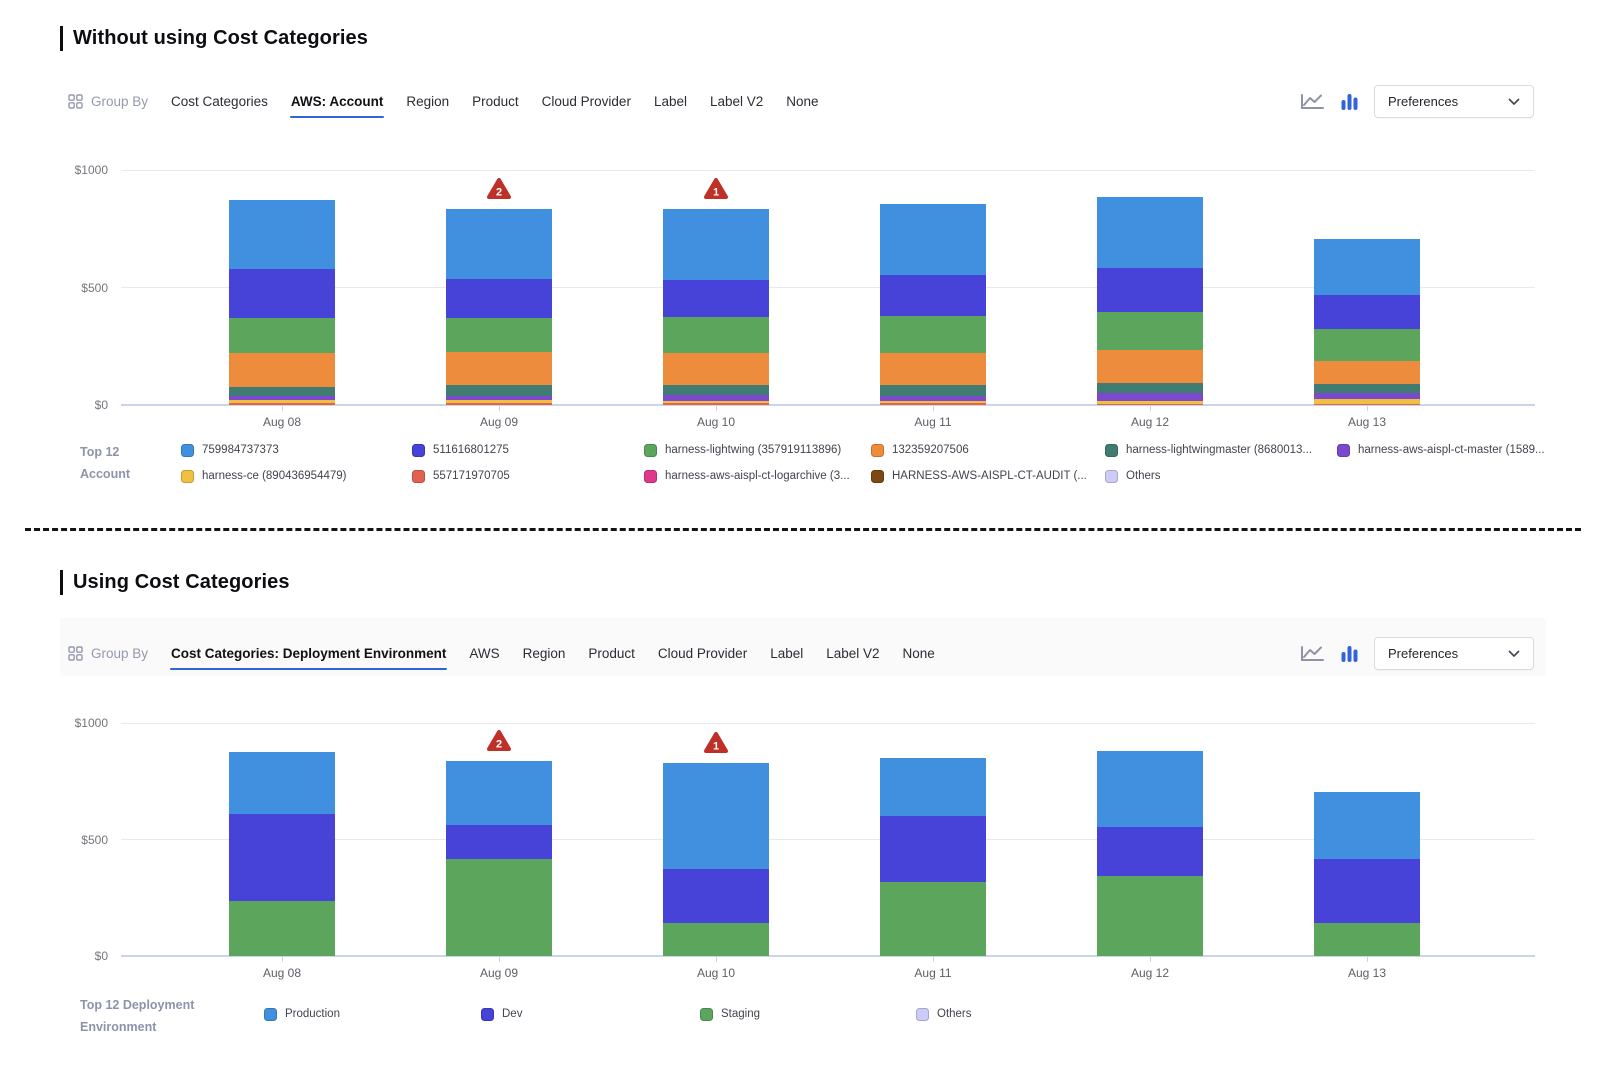  I want to click on legend-item-511616801275: 511616801275, so click(460, 450).